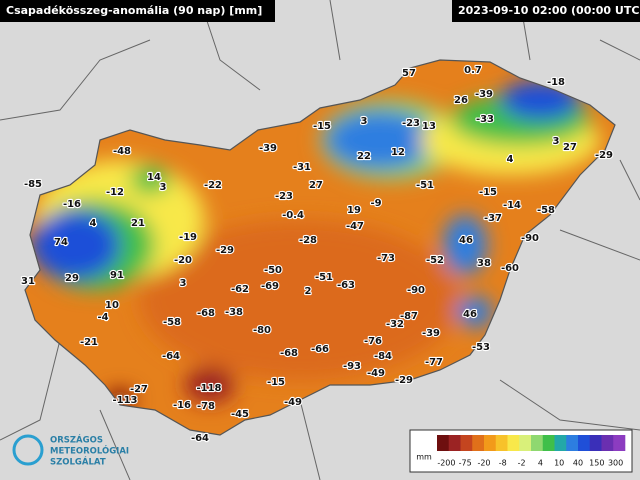 This screenshot has height=480, width=640. I want to click on station-value: -29, so click(225, 250).